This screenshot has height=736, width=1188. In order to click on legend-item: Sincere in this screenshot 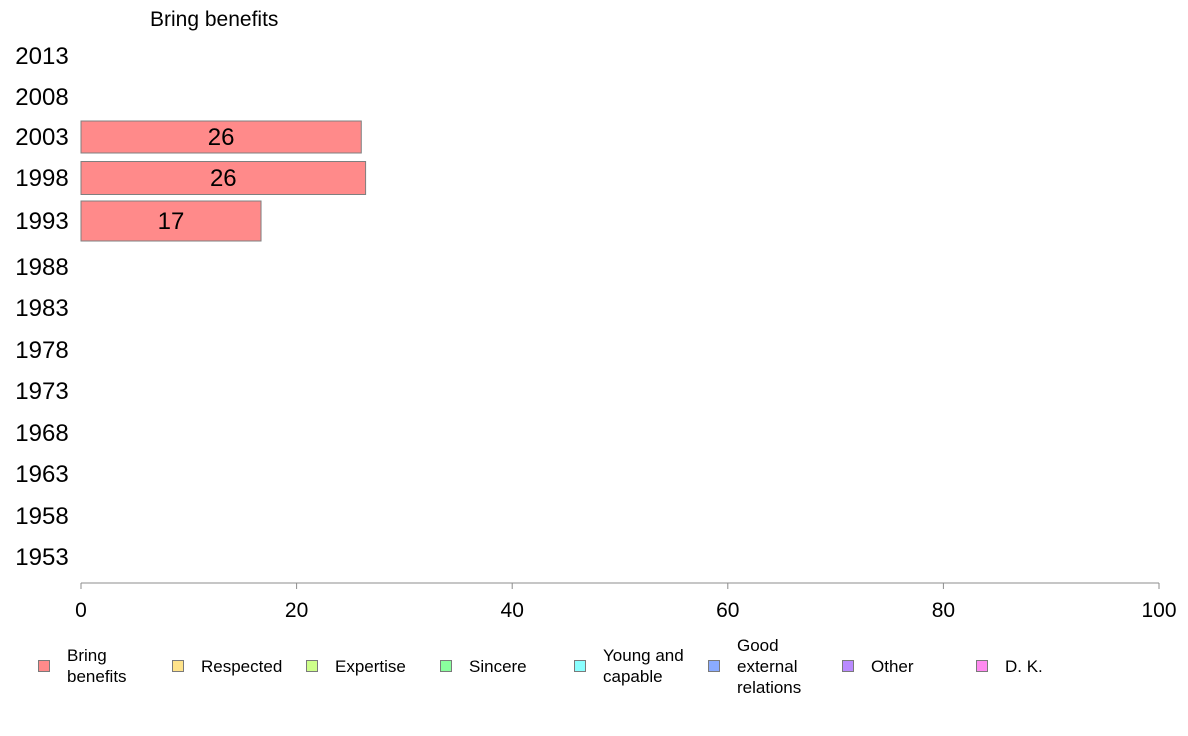, I will do `click(483, 666)`.